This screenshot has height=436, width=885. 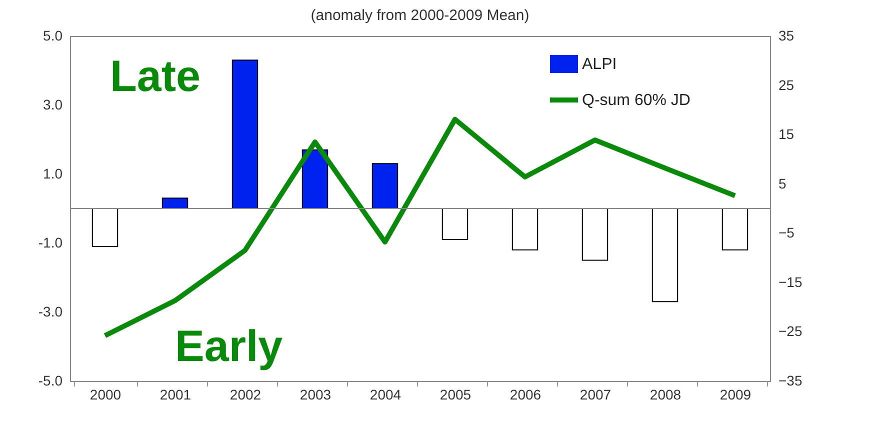 I want to click on legend-label: ALPI, so click(x=599, y=64).